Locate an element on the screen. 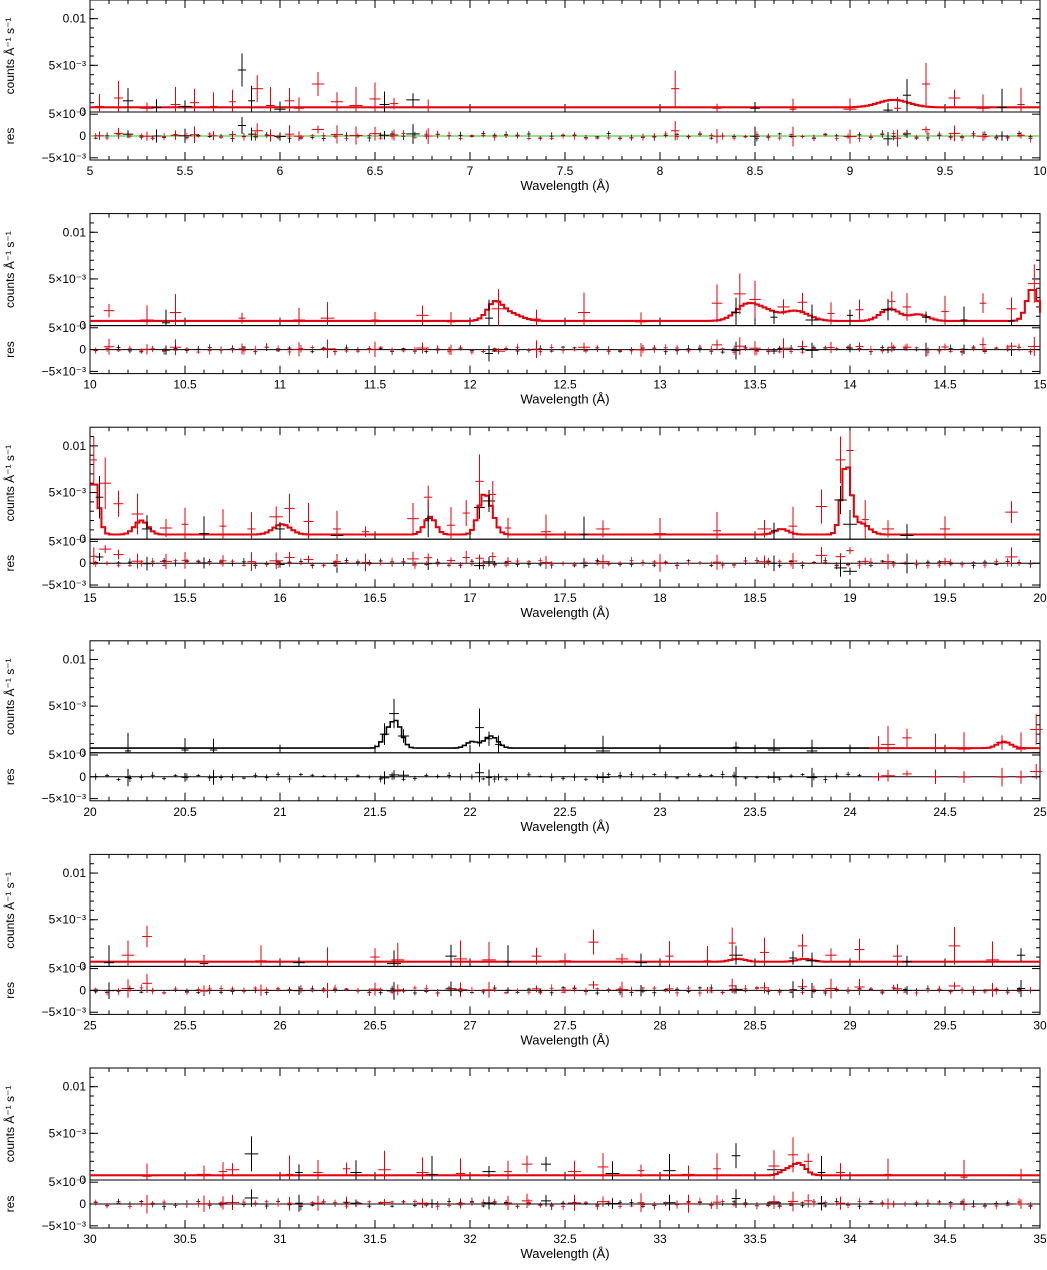 The width and height of the screenshot is (1047, 1270). x-tick-label: 14 is located at coordinates (850, 385).